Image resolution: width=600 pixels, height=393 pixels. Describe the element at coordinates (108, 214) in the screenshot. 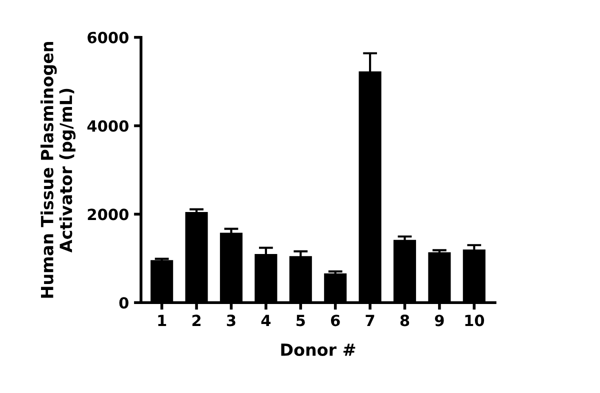

I see `y-tick-label: 2000` at that location.